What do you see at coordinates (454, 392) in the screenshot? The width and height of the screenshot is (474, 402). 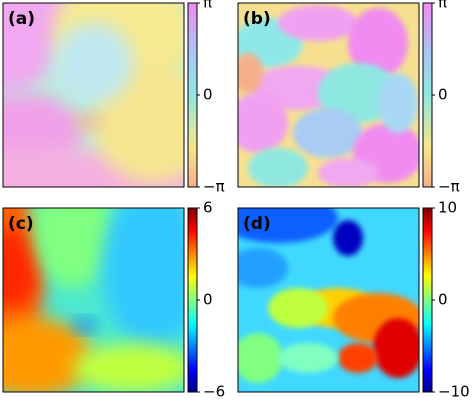 I see `colorbar-tick-label: −10` at bounding box center [454, 392].